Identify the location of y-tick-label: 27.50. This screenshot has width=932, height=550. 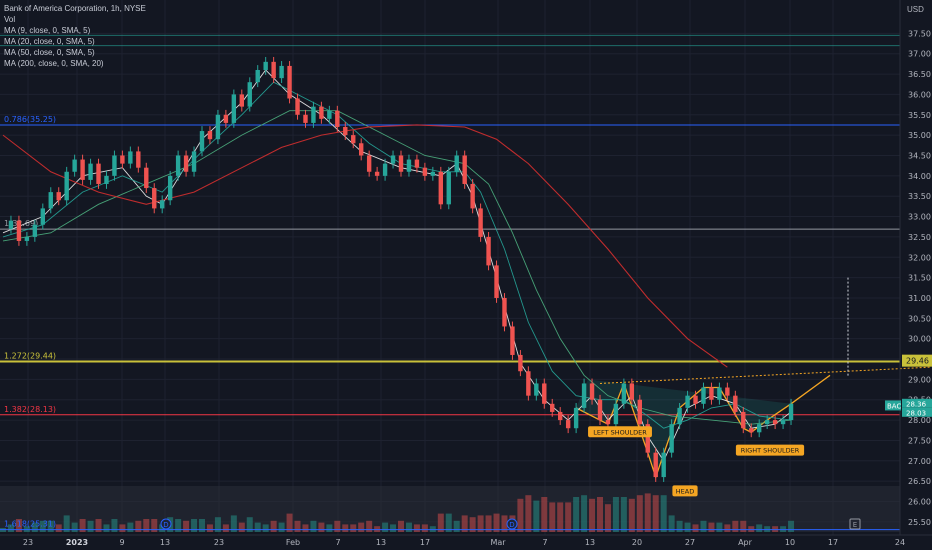
(919, 440).